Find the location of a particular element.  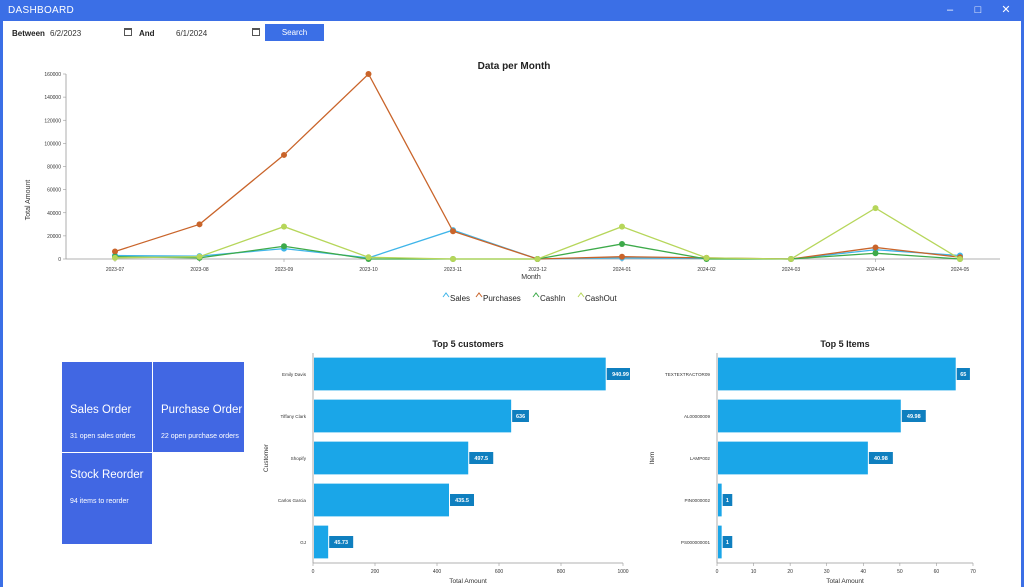

line-chart-ylabel: Total Amount is located at coordinates (28, 200).